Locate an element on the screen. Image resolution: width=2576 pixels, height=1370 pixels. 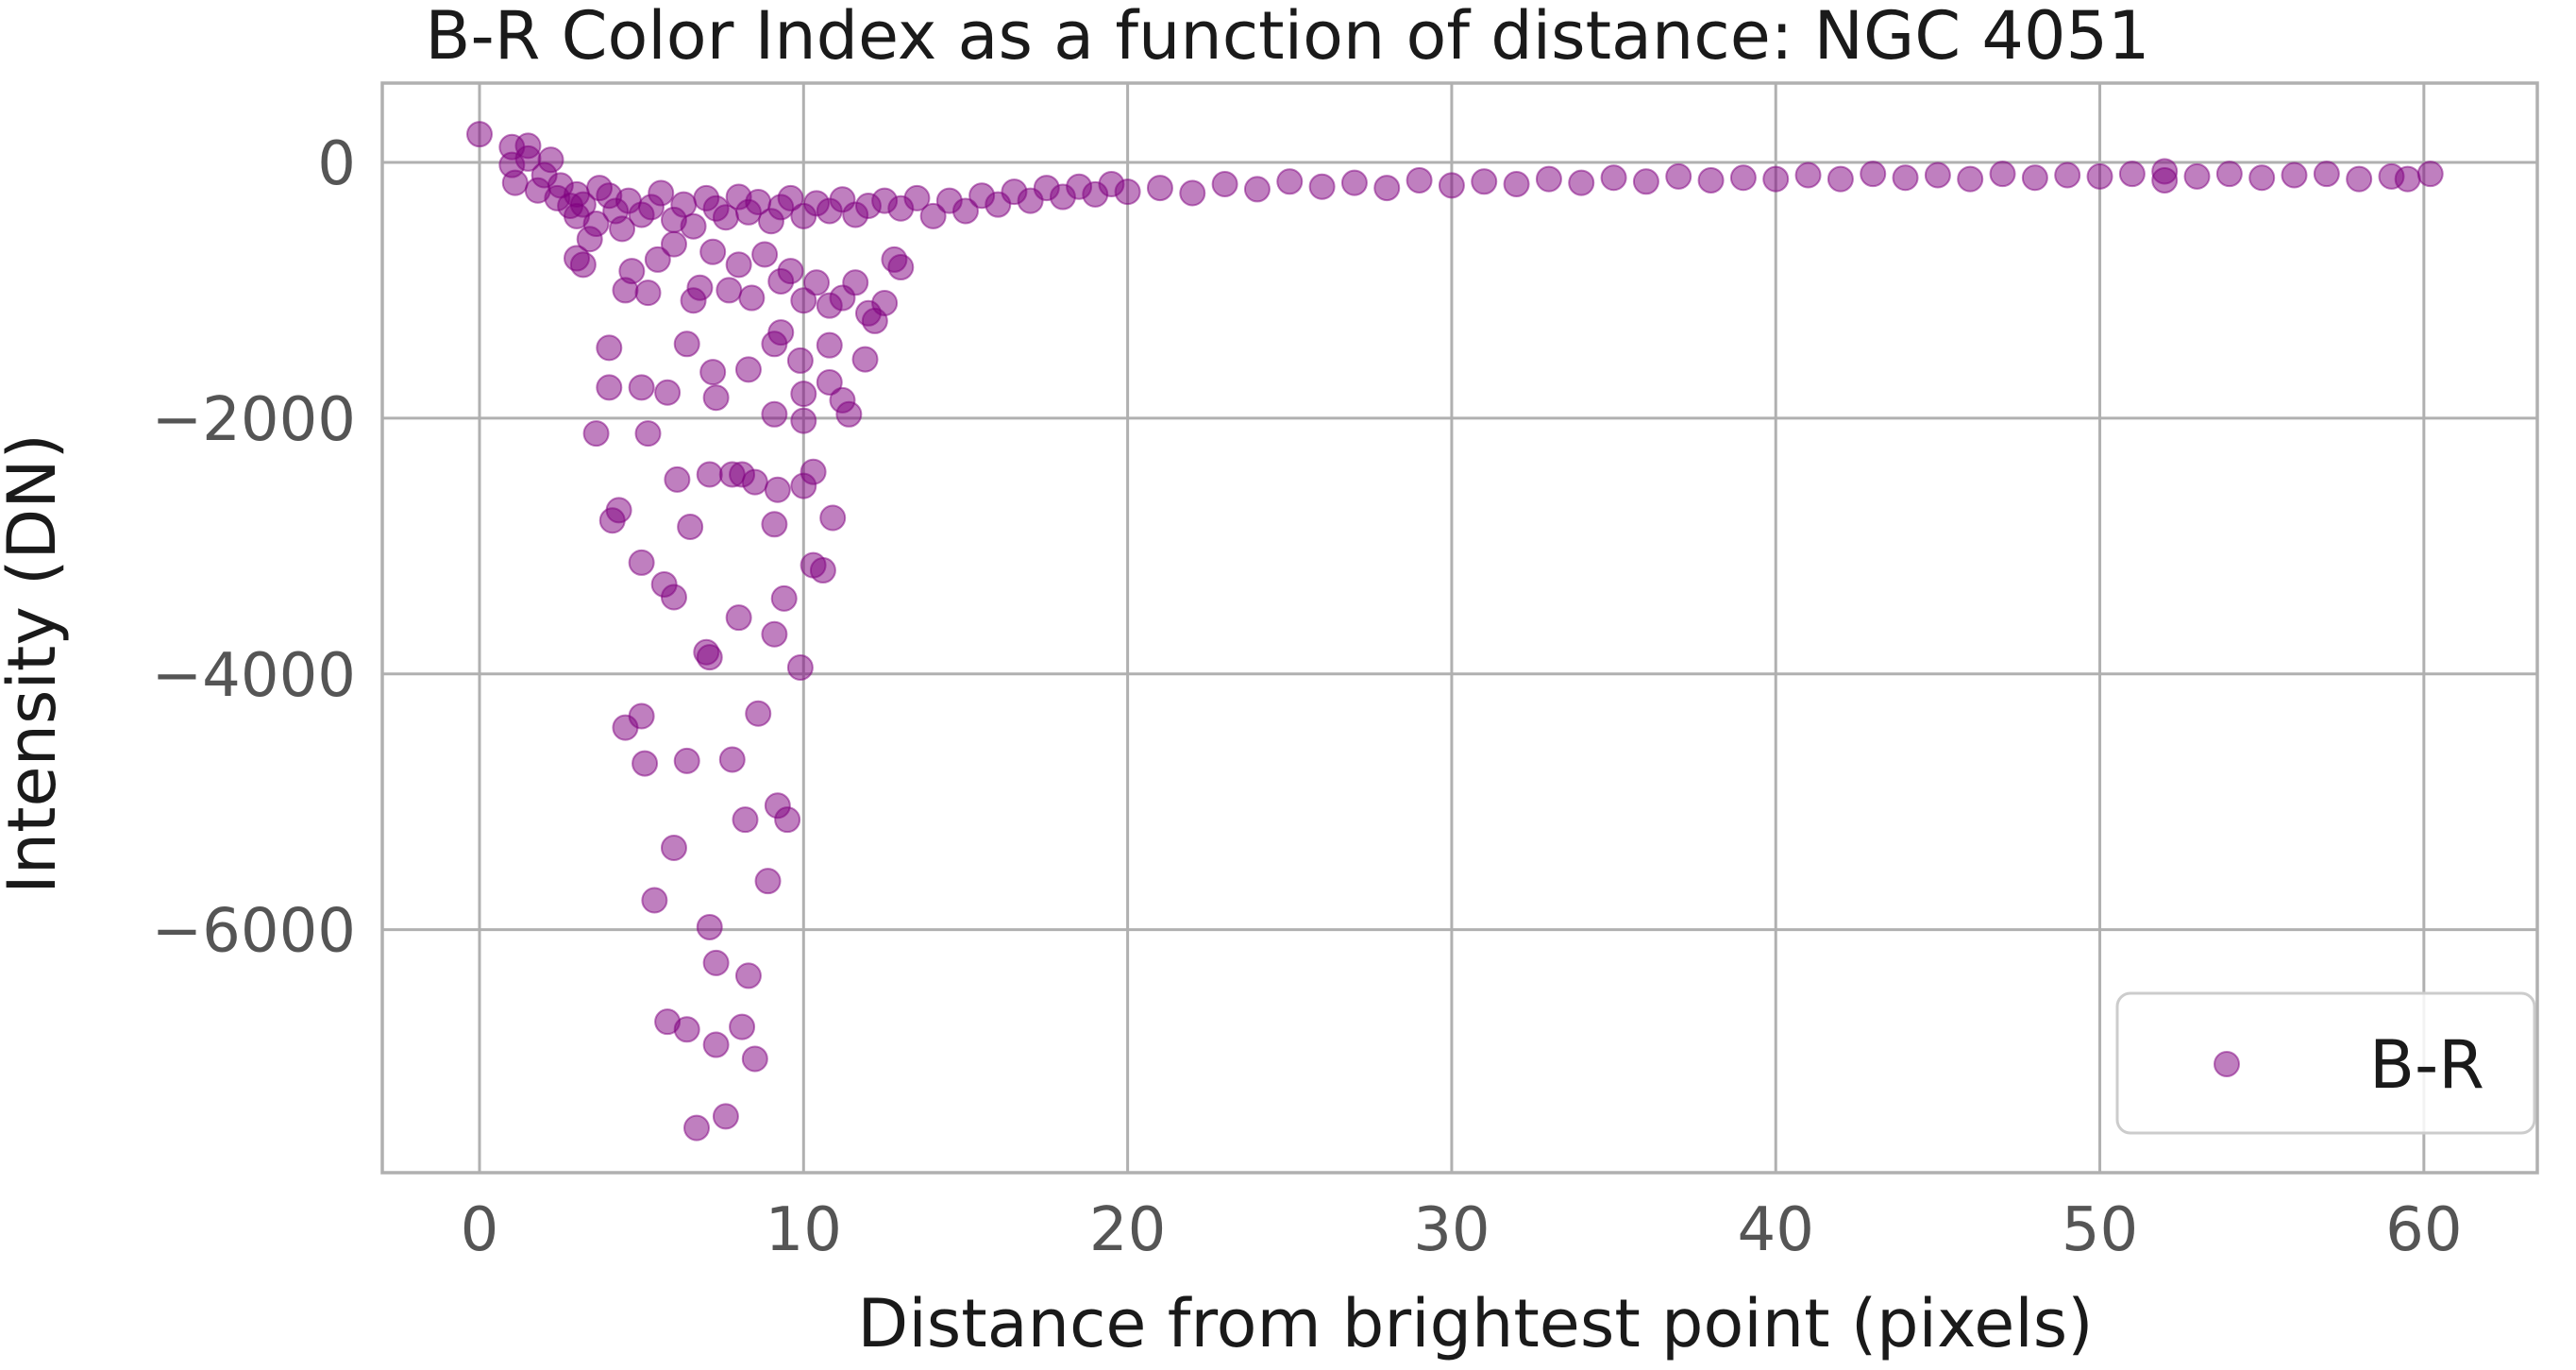
x-tick-label: 60 is located at coordinates (2424, 1230).